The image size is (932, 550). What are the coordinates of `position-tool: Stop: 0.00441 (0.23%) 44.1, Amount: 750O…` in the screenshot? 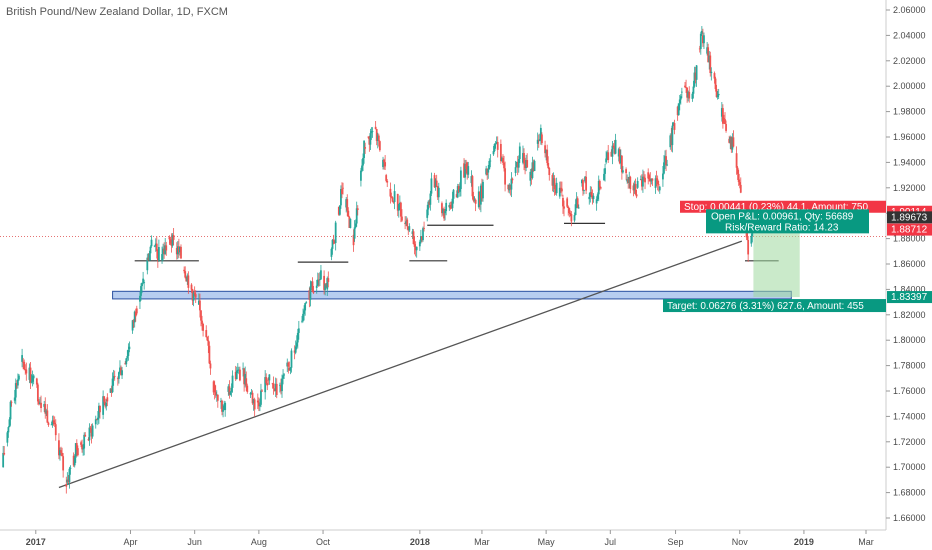 It's located at (774, 256).